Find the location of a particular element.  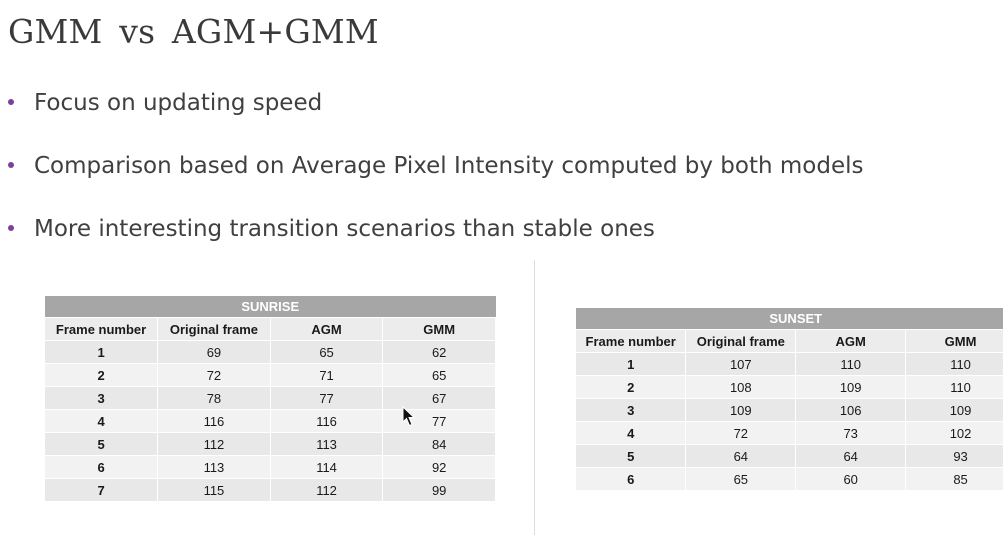

value-cell: 99 is located at coordinates (439, 489).